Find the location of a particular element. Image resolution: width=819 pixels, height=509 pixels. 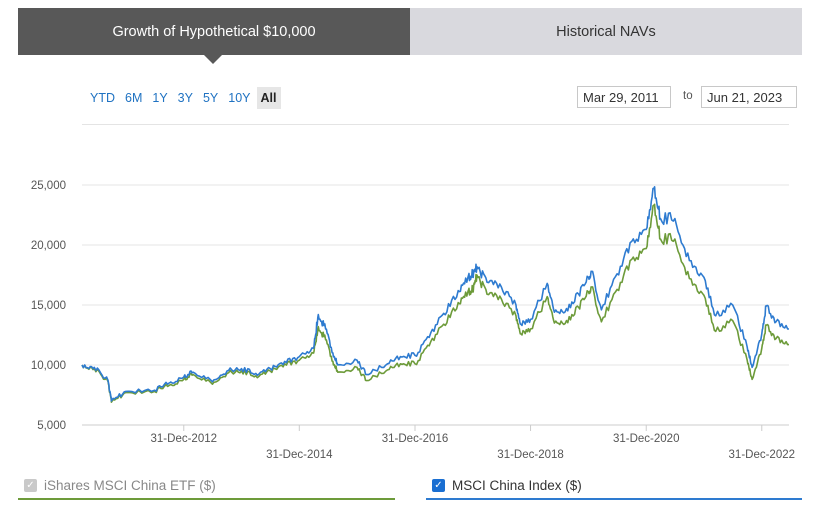

range-button-3y: 3Y is located at coordinates (185, 98).